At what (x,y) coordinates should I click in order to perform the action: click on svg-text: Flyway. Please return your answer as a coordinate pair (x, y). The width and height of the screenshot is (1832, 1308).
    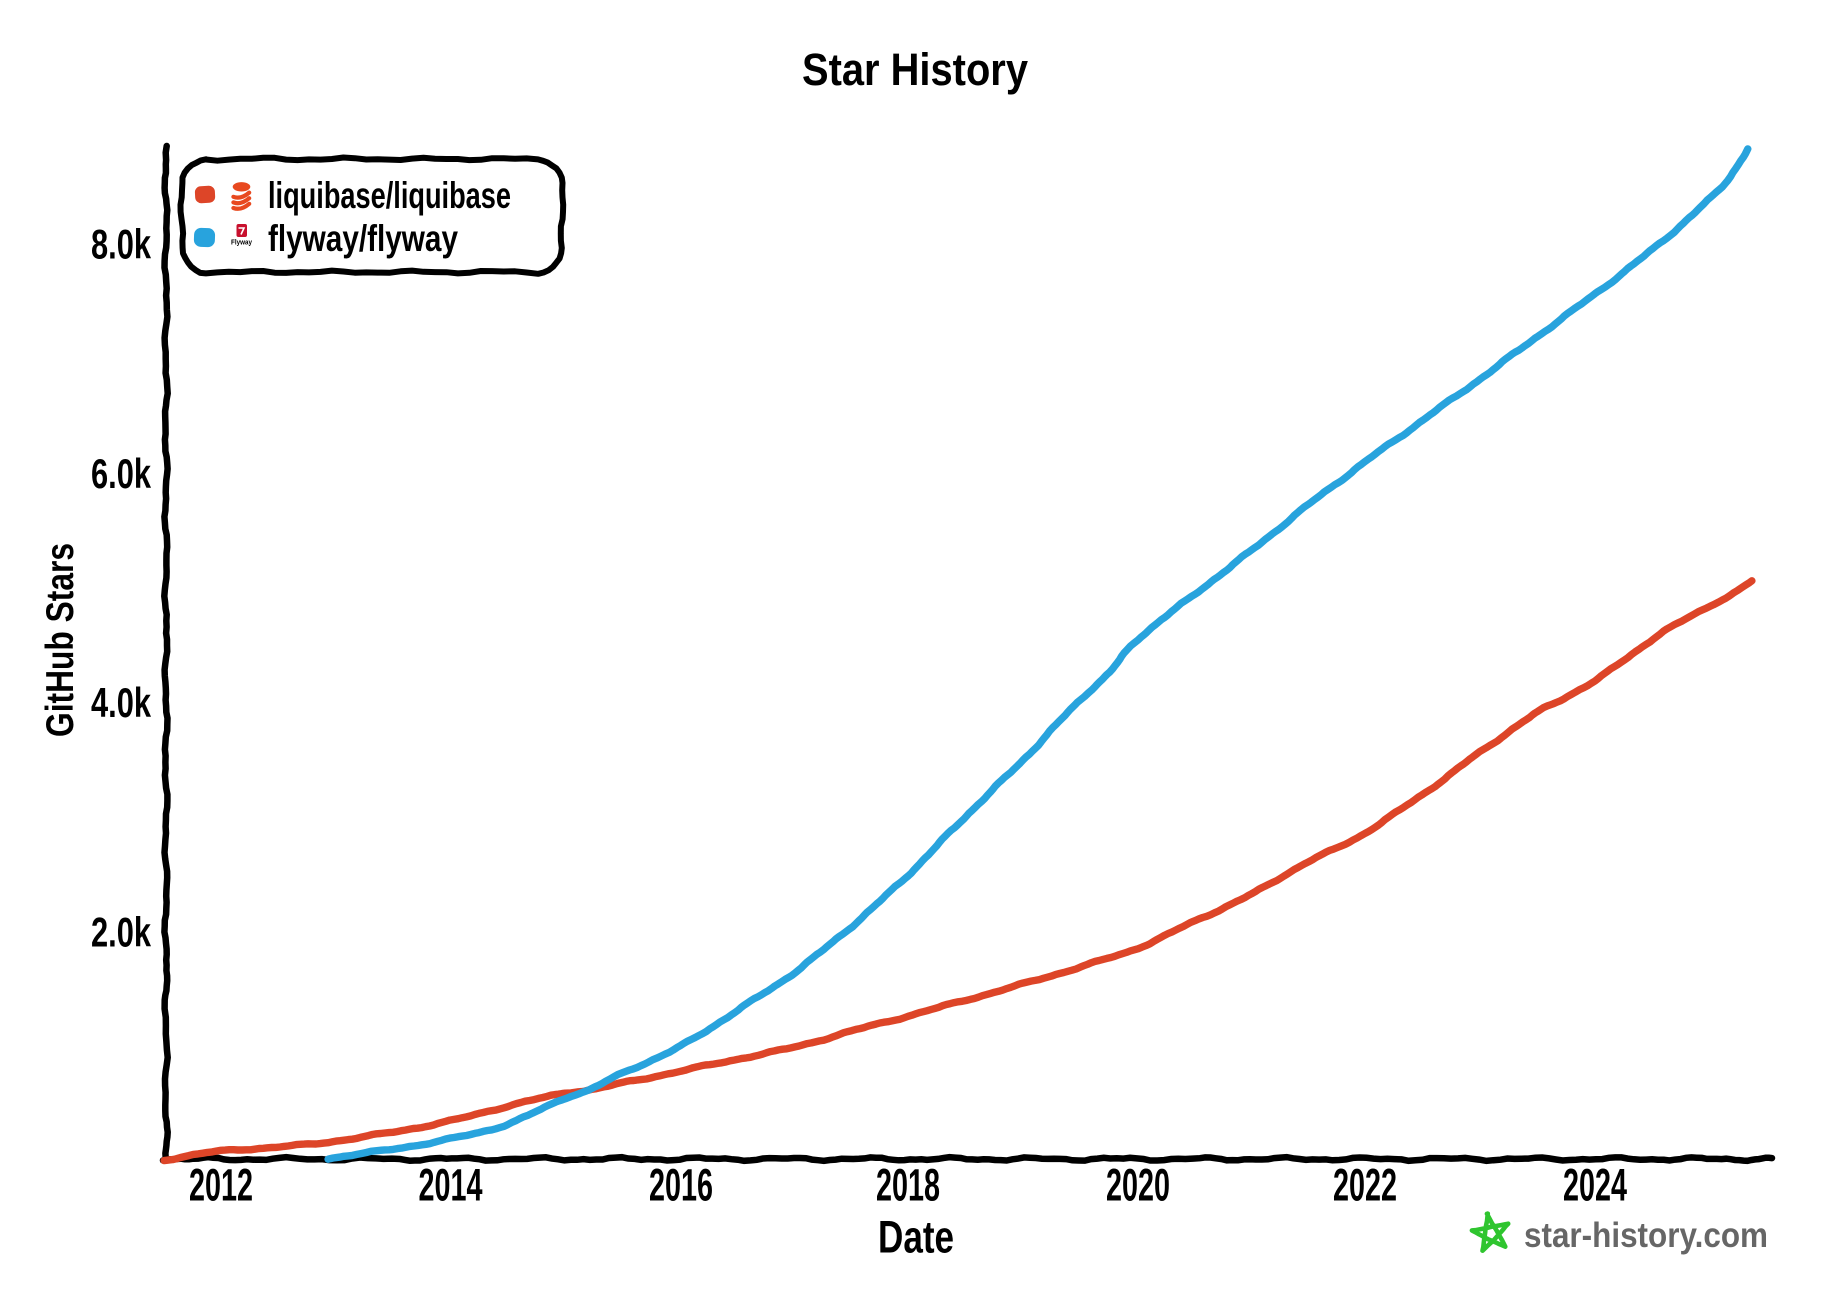
    Looking at the image, I should click on (241, 243).